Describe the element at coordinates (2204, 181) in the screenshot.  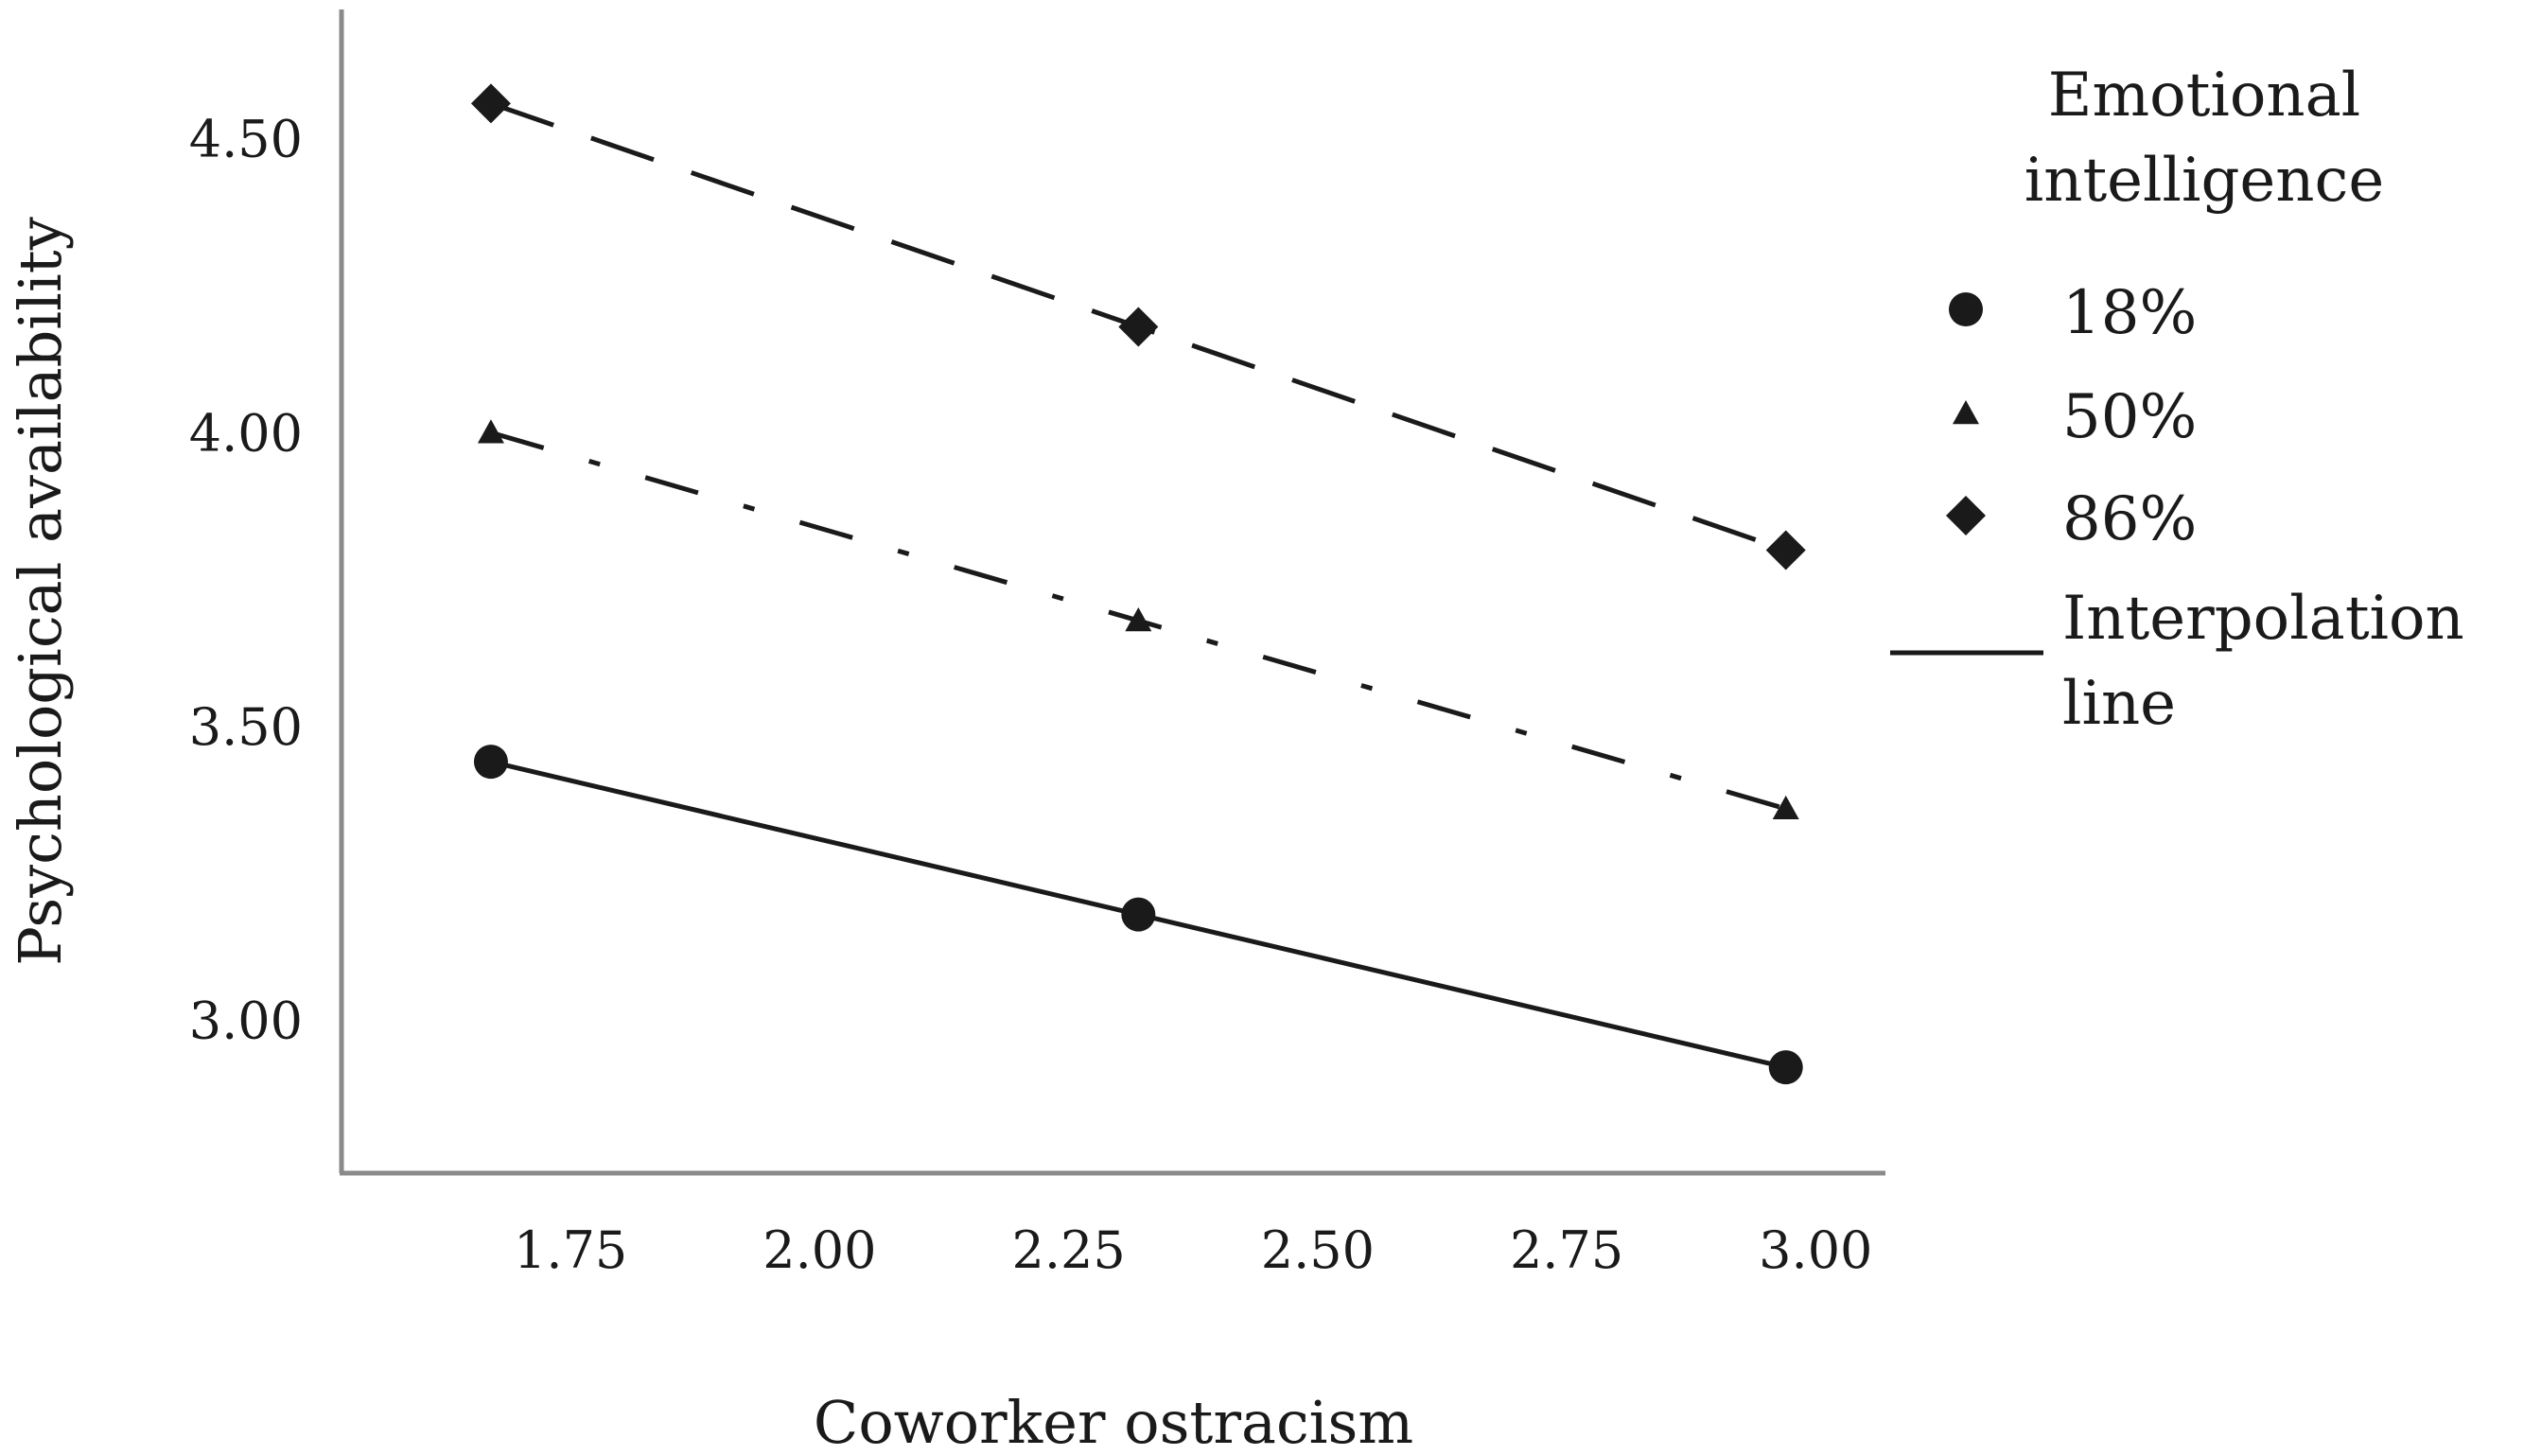
I see `legend-title-line-2: intelligence` at that location.